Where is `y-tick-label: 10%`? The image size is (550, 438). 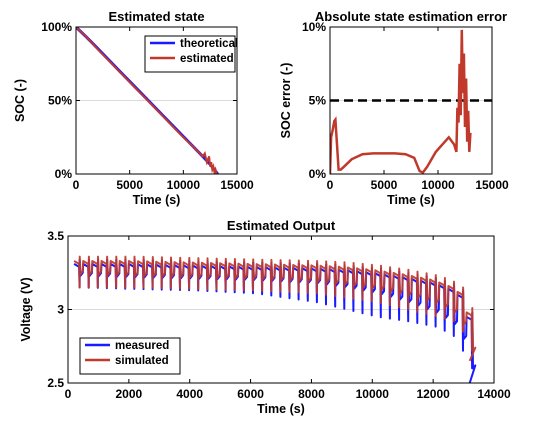
y-tick-label: 10% is located at coordinates (314, 27).